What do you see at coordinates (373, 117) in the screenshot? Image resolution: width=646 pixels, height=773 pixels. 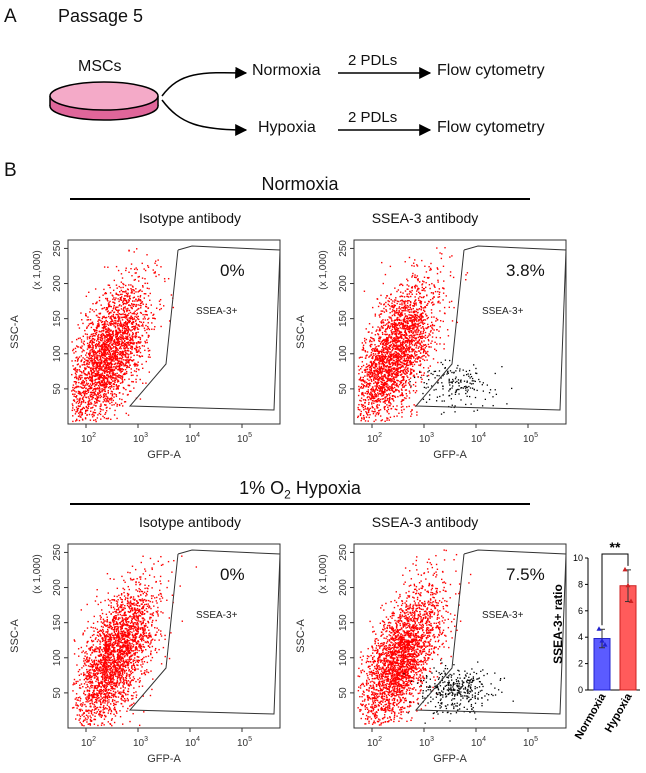 I see `pdl-label-hypoxia: 2 PDLs` at bounding box center [373, 117].